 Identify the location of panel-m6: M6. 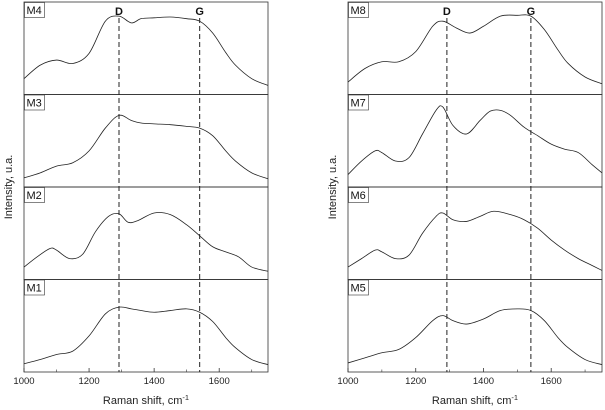
(475, 233).